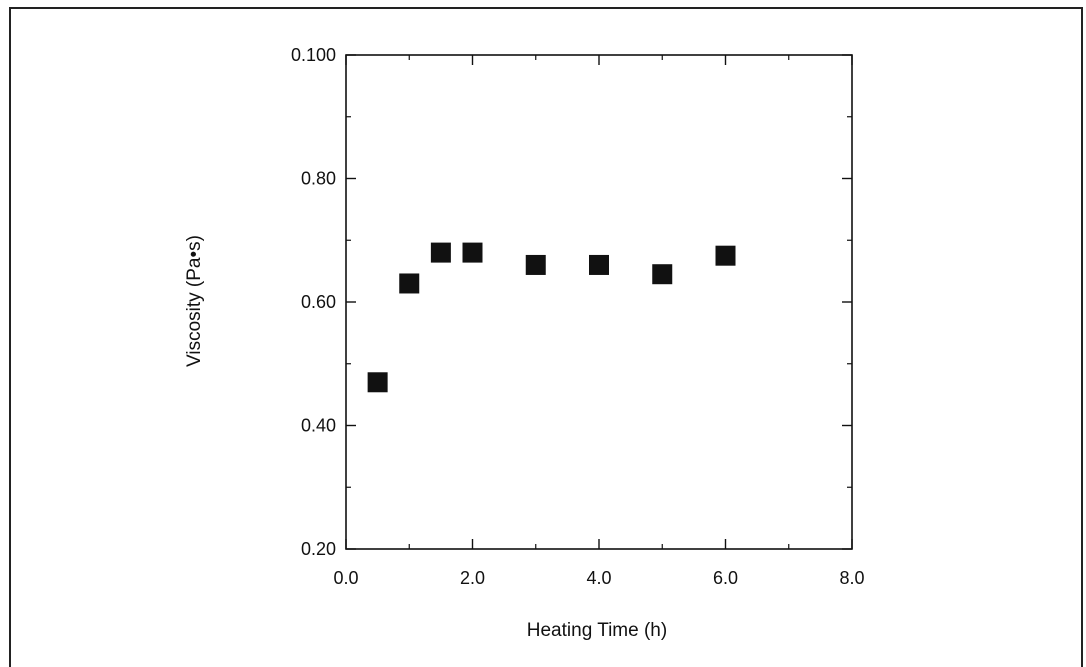 The image size is (1086, 667). I want to click on x-tick-label: 4.0, so click(598, 578).